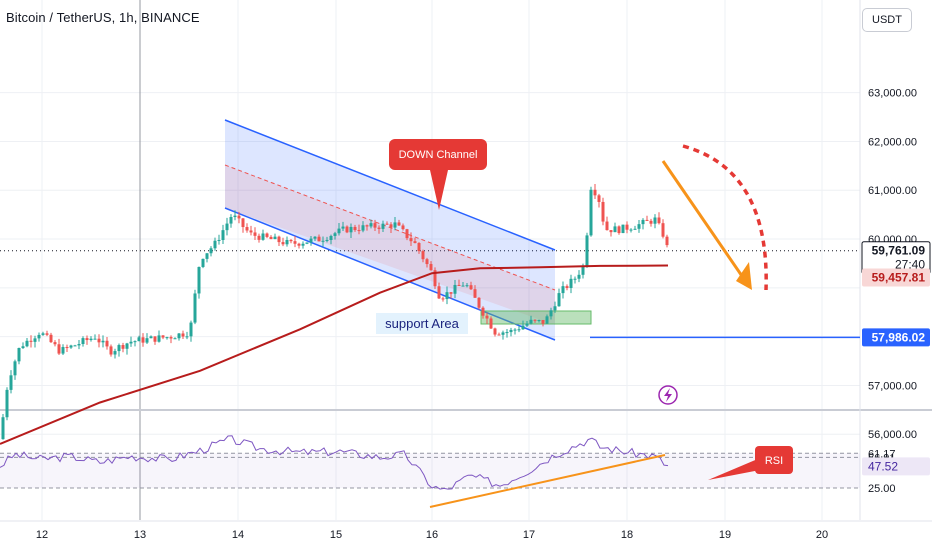  What do you see at coordinates (892, 142) in the screenshot?
I see `price-tick-label: 62,000.00` at bounding box center [892, 142].